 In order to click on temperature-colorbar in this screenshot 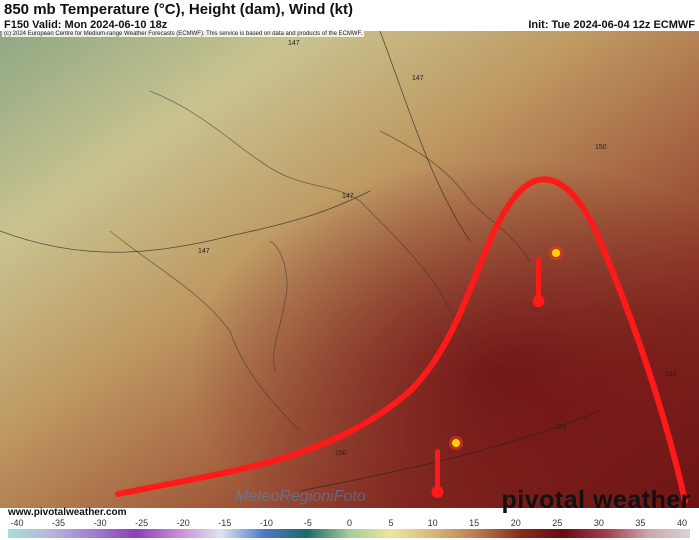, I will do `click(349, 533)`.